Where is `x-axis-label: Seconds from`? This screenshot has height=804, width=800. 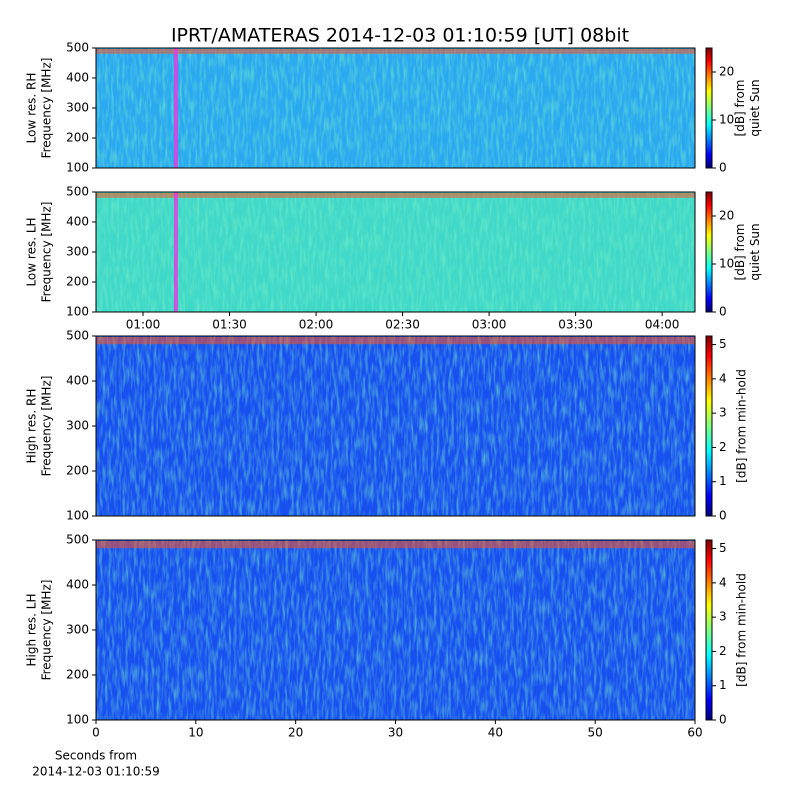 x-axis-label: Seconds from is located at coordinates (96, 756).